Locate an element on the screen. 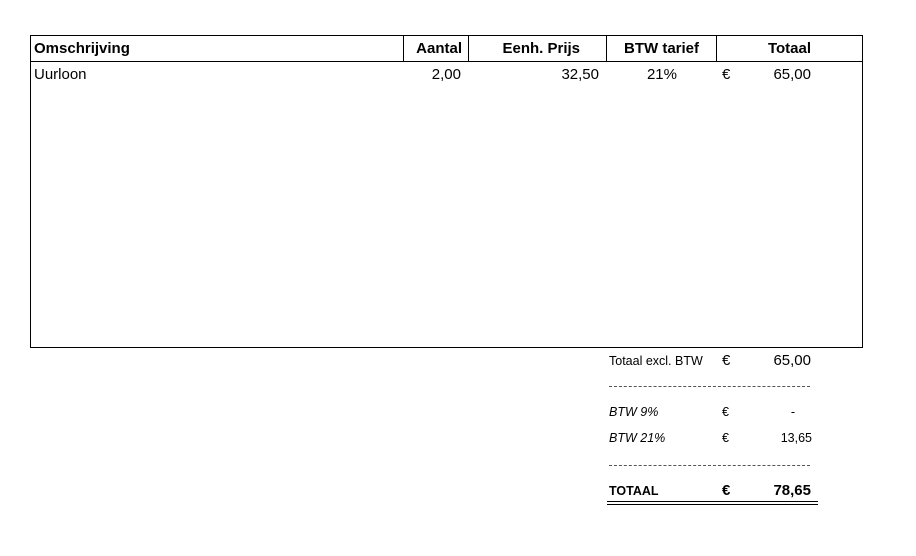 This screenshot has height=556, width=916. summary-label: TOTAAL is located at coordinates (634, 491).